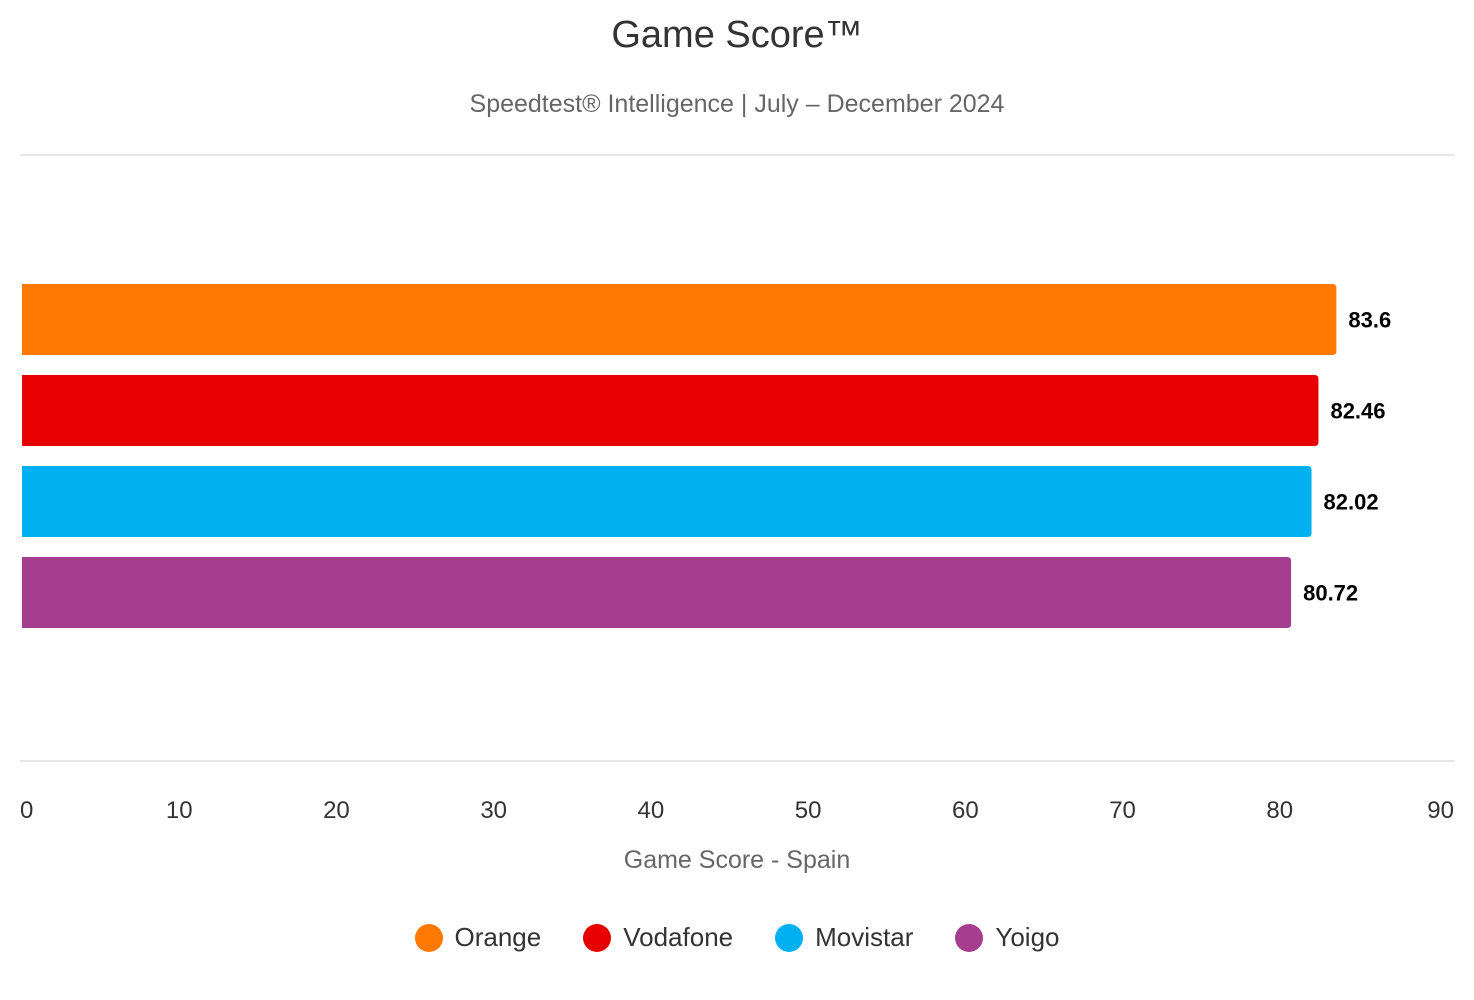 The width and height of the screenshot is (1474, 1000). Describe the element at coordinates (651, 810) in the screenshot. I see `x-tick-label: 40` at that location.